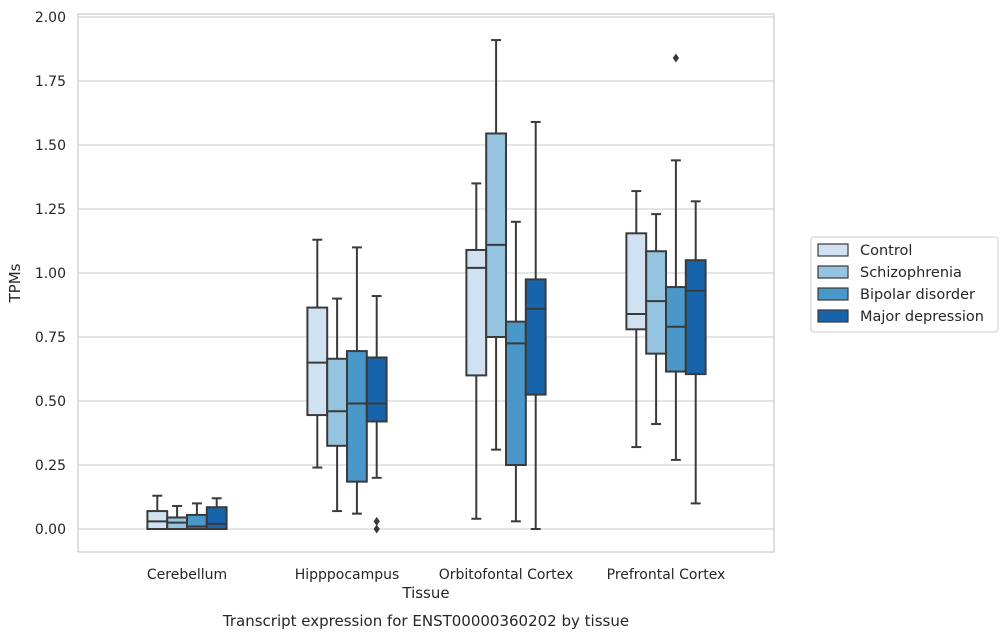 This screenshot has height=639, width=1007. What do you see at coordinates (50, 146) in the screenshot?
I see `y-tick-label: 1.50` at bounding box center [50, 146].